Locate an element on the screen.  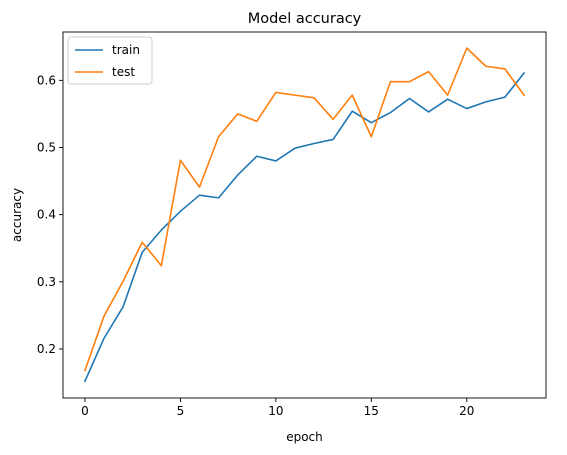
y-tick-label: 0.3 is located at coordinates (46, 282).